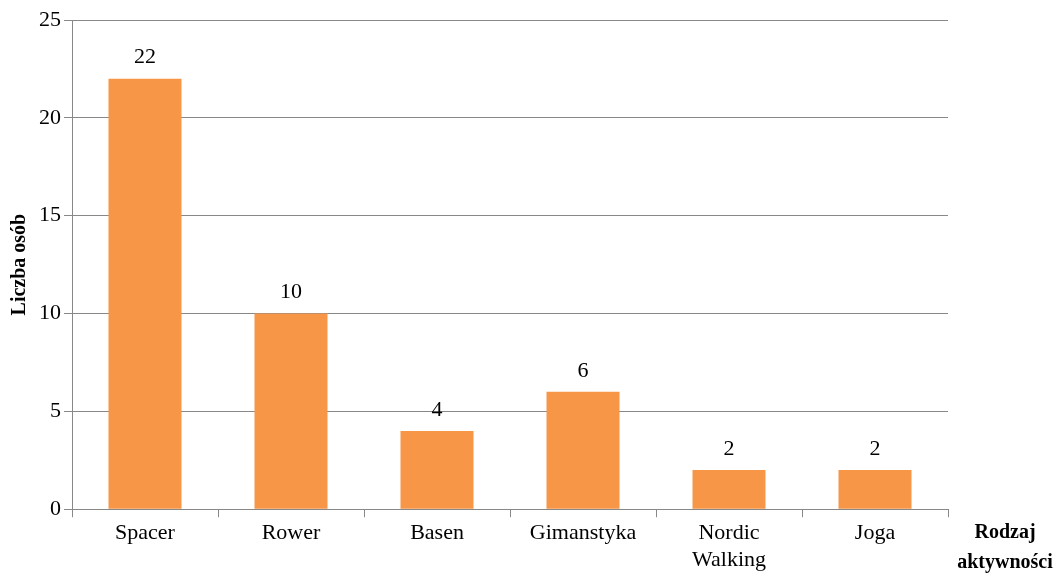 This screenshot has height=576, width=1063. I want to click on y-axis-title: Liczba osób, so click(18, 264).